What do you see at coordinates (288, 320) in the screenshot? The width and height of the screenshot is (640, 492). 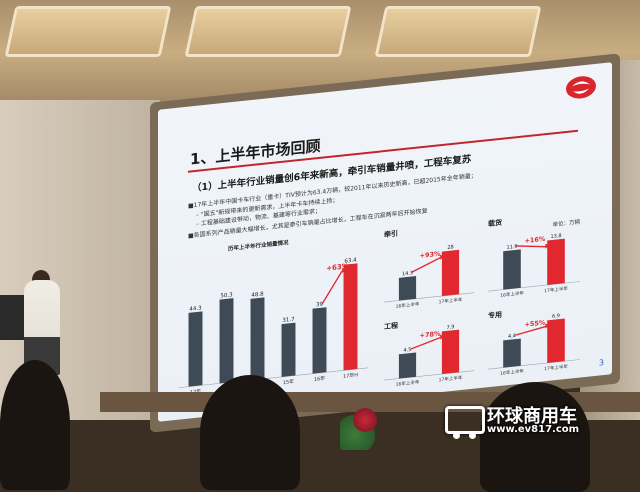 I see `data-label: 31.7` at bounding box center [288, 320].